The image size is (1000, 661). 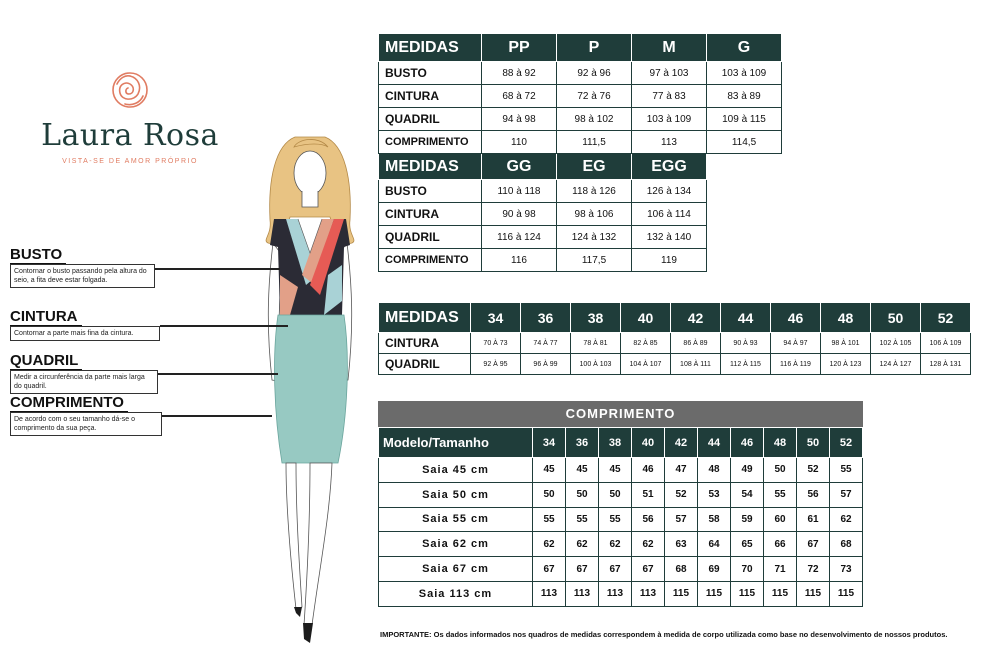 What do you see at coordinates (695, 364) in the screenshot?
I see `table-cell: 108 À 111` at bounding box center [695, 364].